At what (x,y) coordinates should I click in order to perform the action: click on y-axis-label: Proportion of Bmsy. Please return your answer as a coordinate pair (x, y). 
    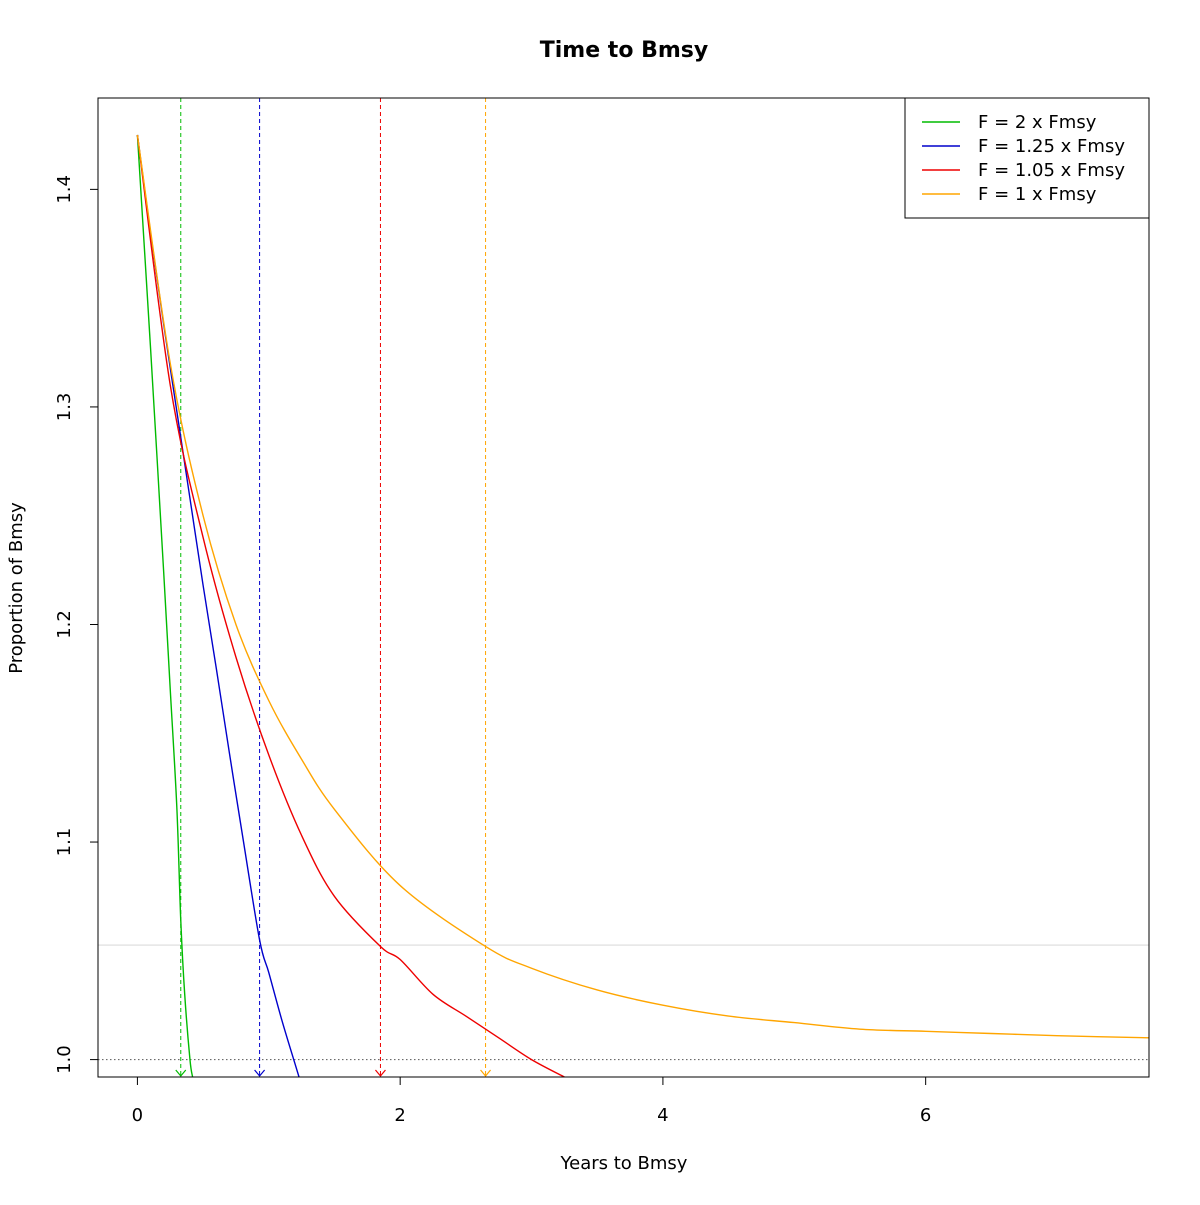
    Looking at the image, I should click on (16, 588).